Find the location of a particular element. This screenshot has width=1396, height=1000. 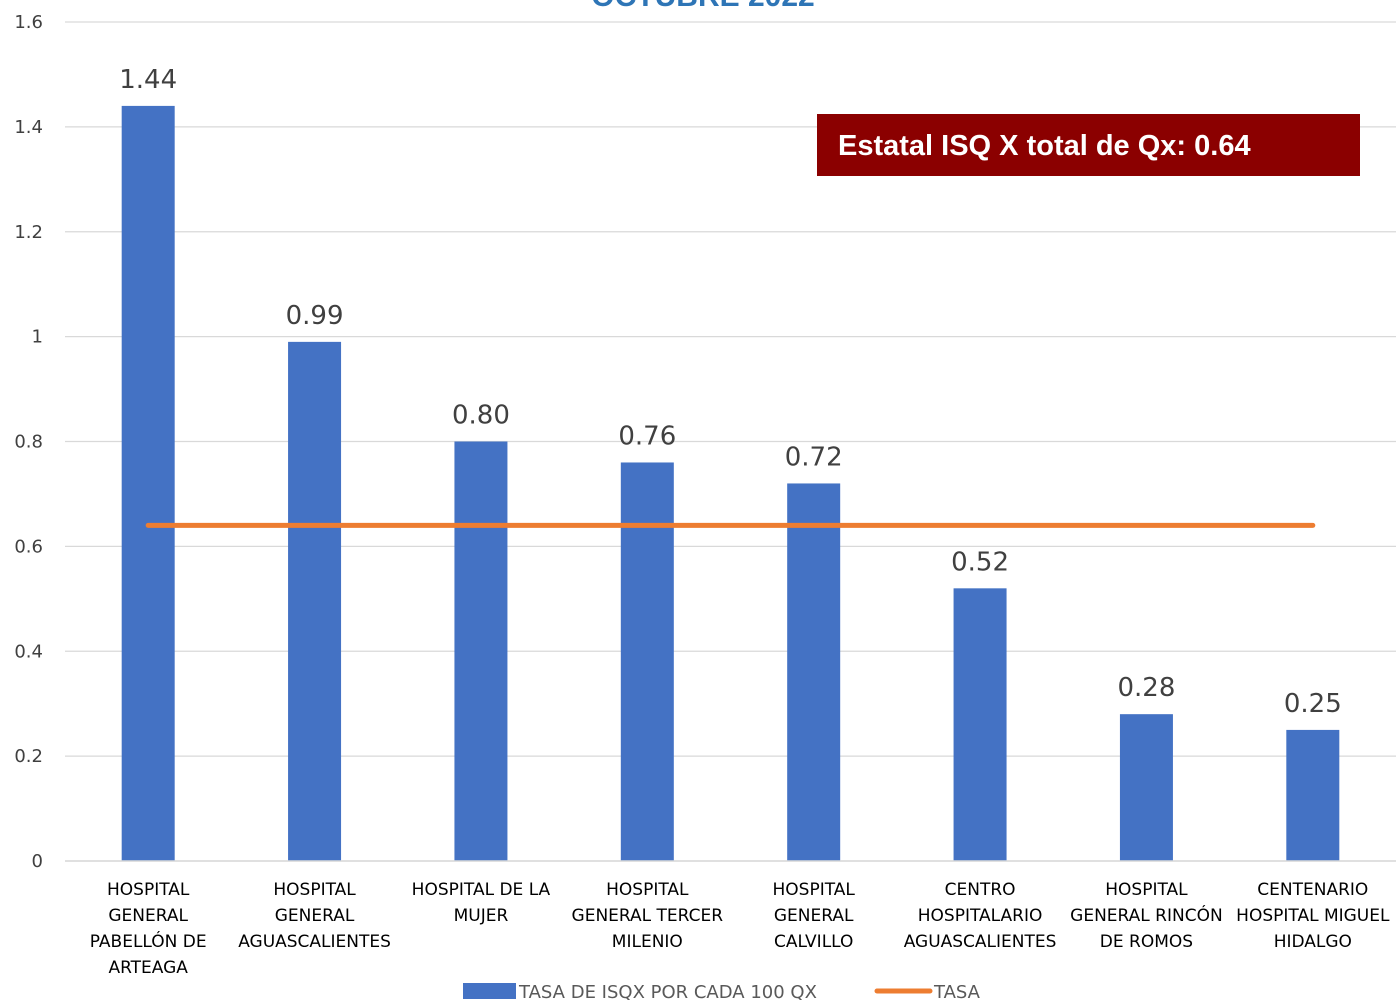

x-tick-label: HOSPITAL GENERAL AGUASCALIENTES is located at coordinates (314, 916).